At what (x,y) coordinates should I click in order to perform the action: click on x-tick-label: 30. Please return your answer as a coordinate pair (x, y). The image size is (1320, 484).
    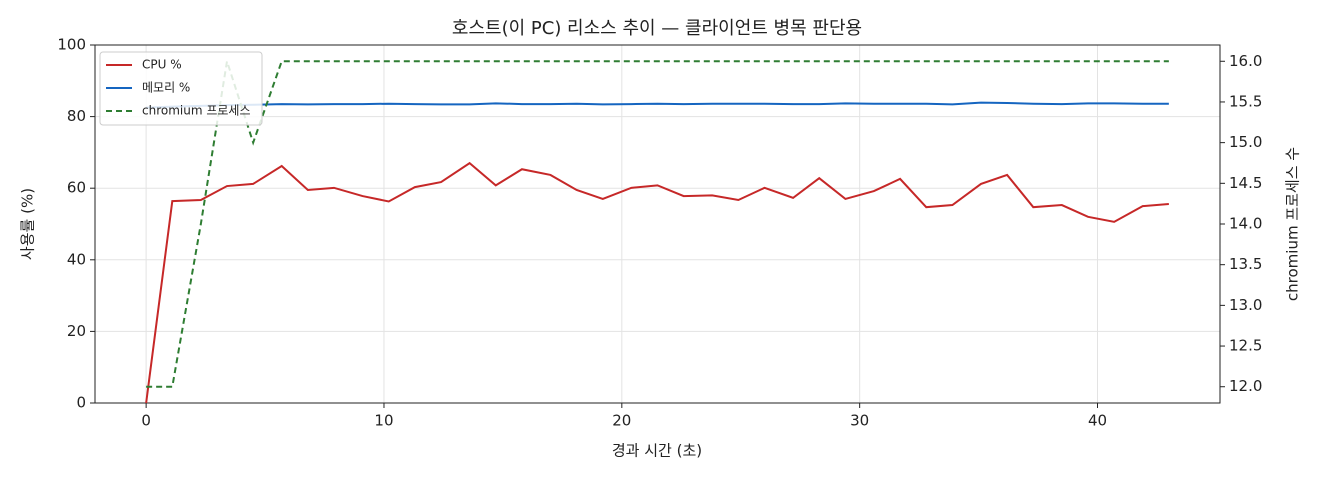
    Looking at the image, I should click on (859, 421).